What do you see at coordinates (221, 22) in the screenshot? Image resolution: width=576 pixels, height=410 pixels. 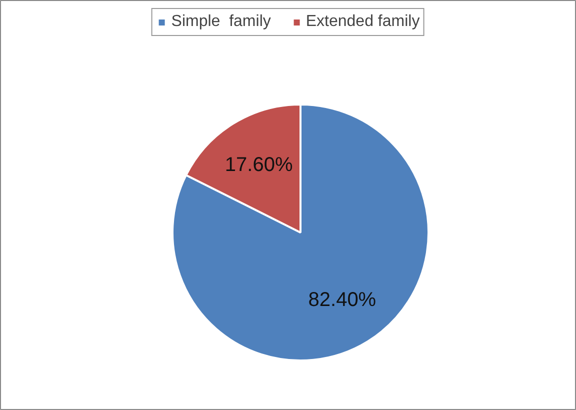 I see `legend-label: Simple family` at bounding box center [221, 22].